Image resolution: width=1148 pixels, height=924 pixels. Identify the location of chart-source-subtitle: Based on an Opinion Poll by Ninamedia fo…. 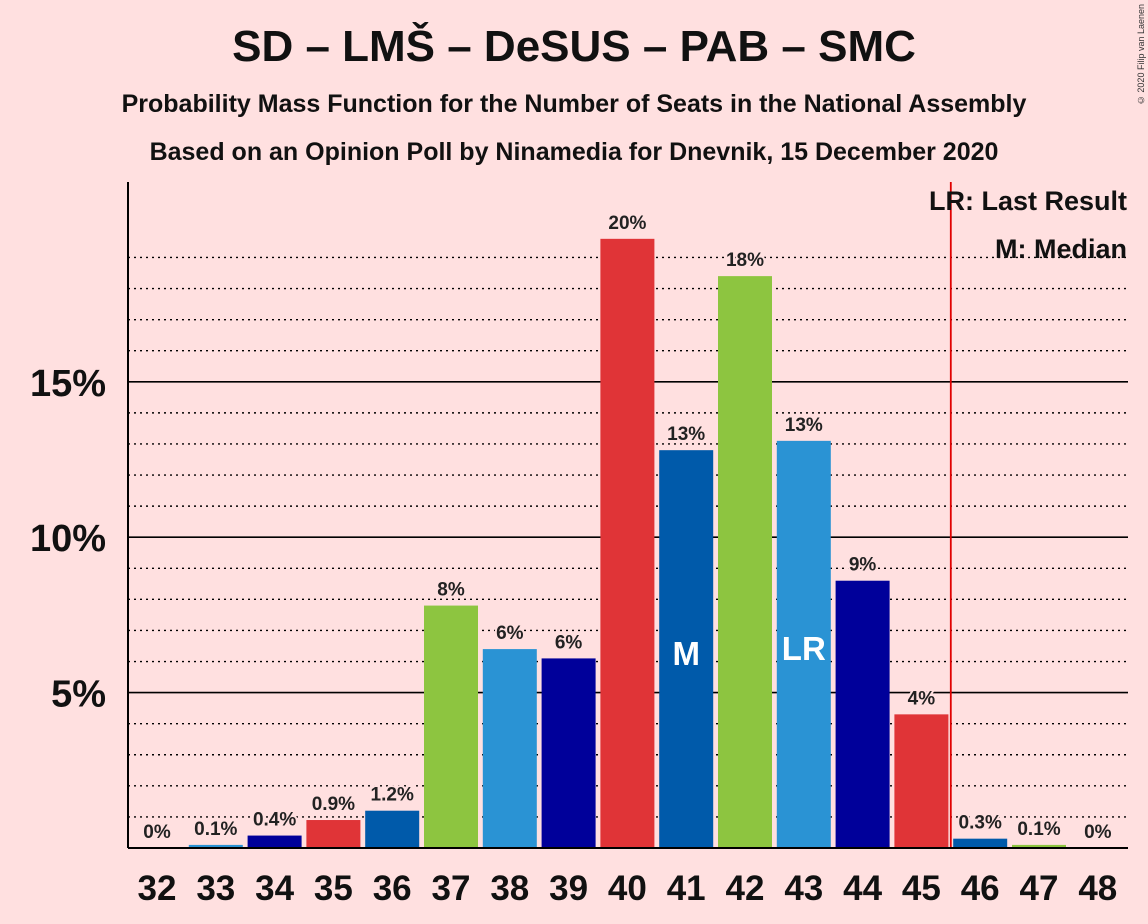
(574, 152).